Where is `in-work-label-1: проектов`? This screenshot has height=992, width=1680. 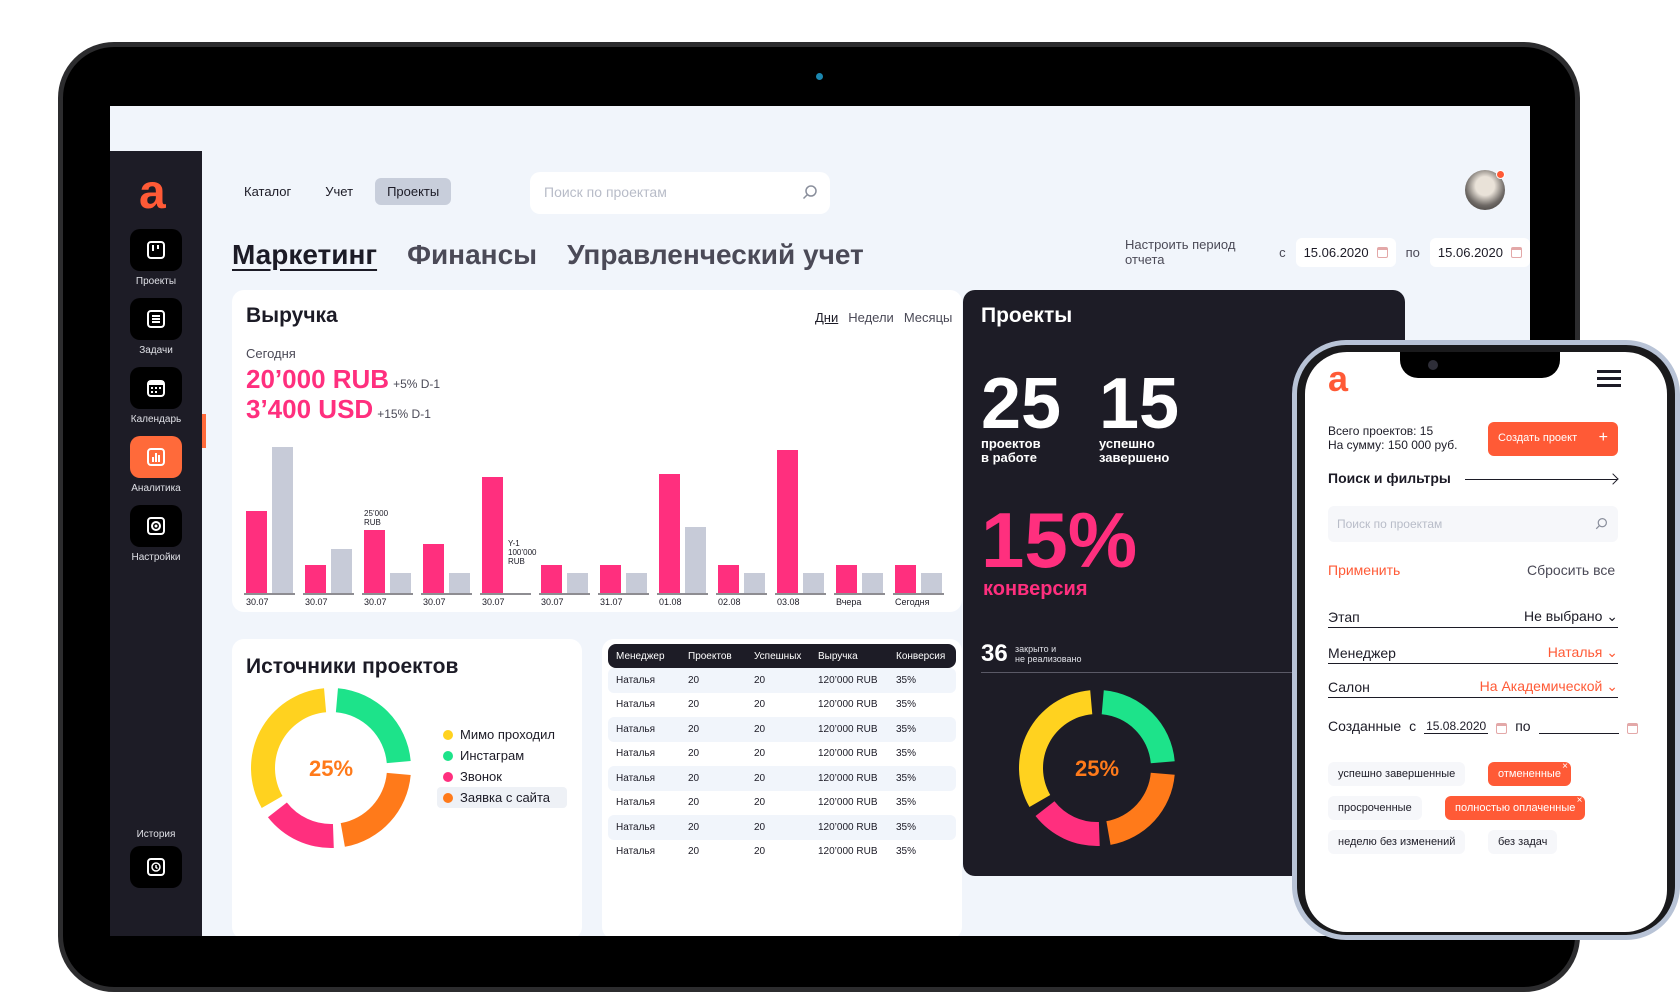
in-work-label-1: проектов is located at coordinates (1011, 443).